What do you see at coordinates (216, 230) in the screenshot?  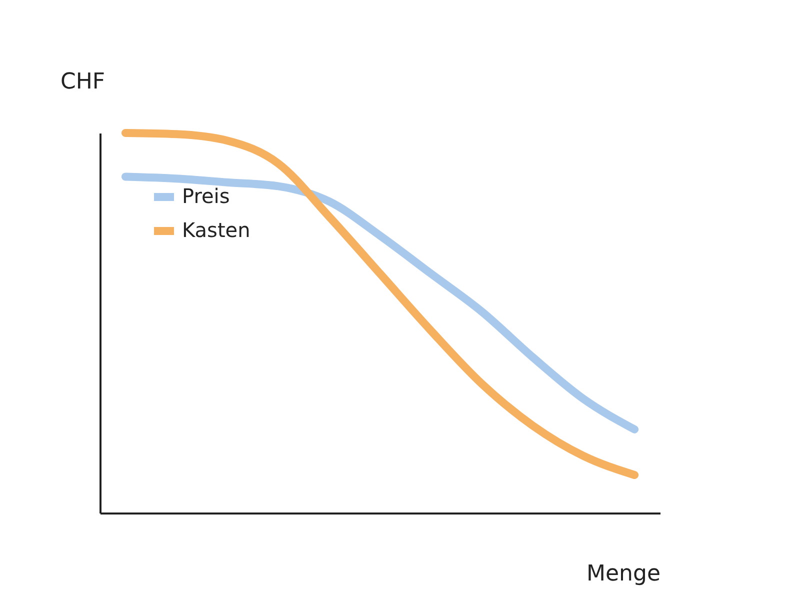 I see `legend-label: Kasten` at bounding box center [216, 230].